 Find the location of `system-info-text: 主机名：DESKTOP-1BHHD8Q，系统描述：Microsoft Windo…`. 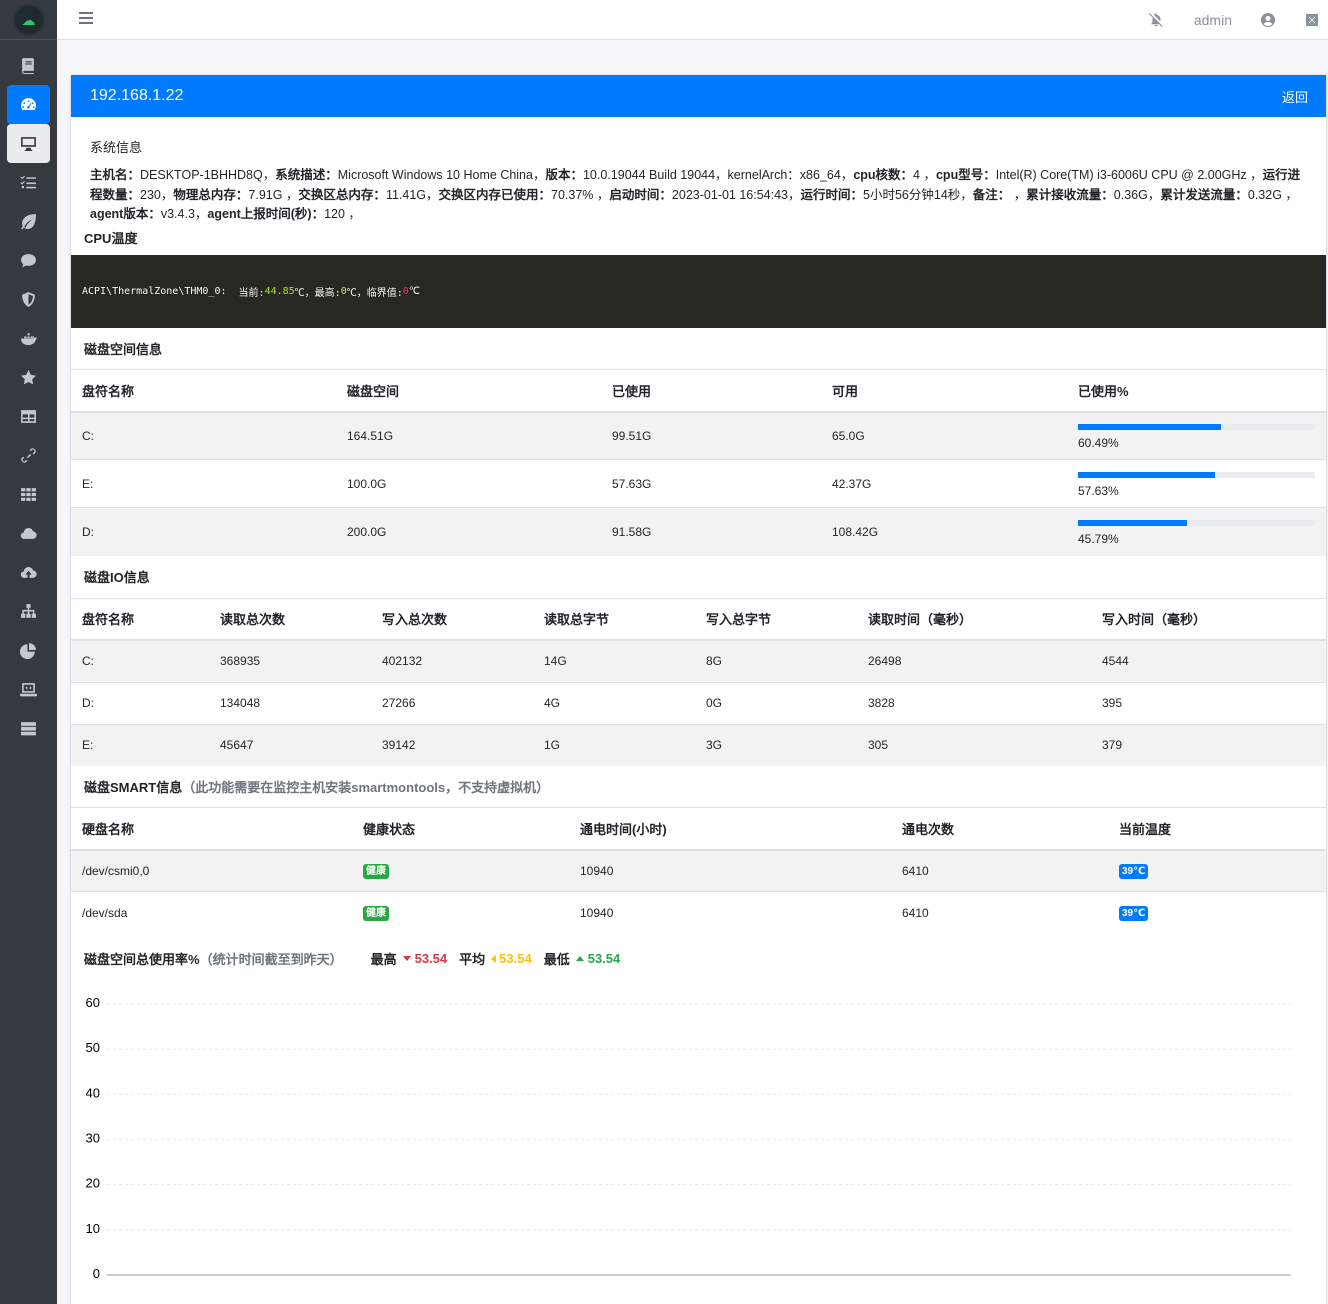

system-info-text: 主机名：DESKTOP-1BHHD8Q，系统描述：Microsoft Windo… is located at coordinates (699, 195).